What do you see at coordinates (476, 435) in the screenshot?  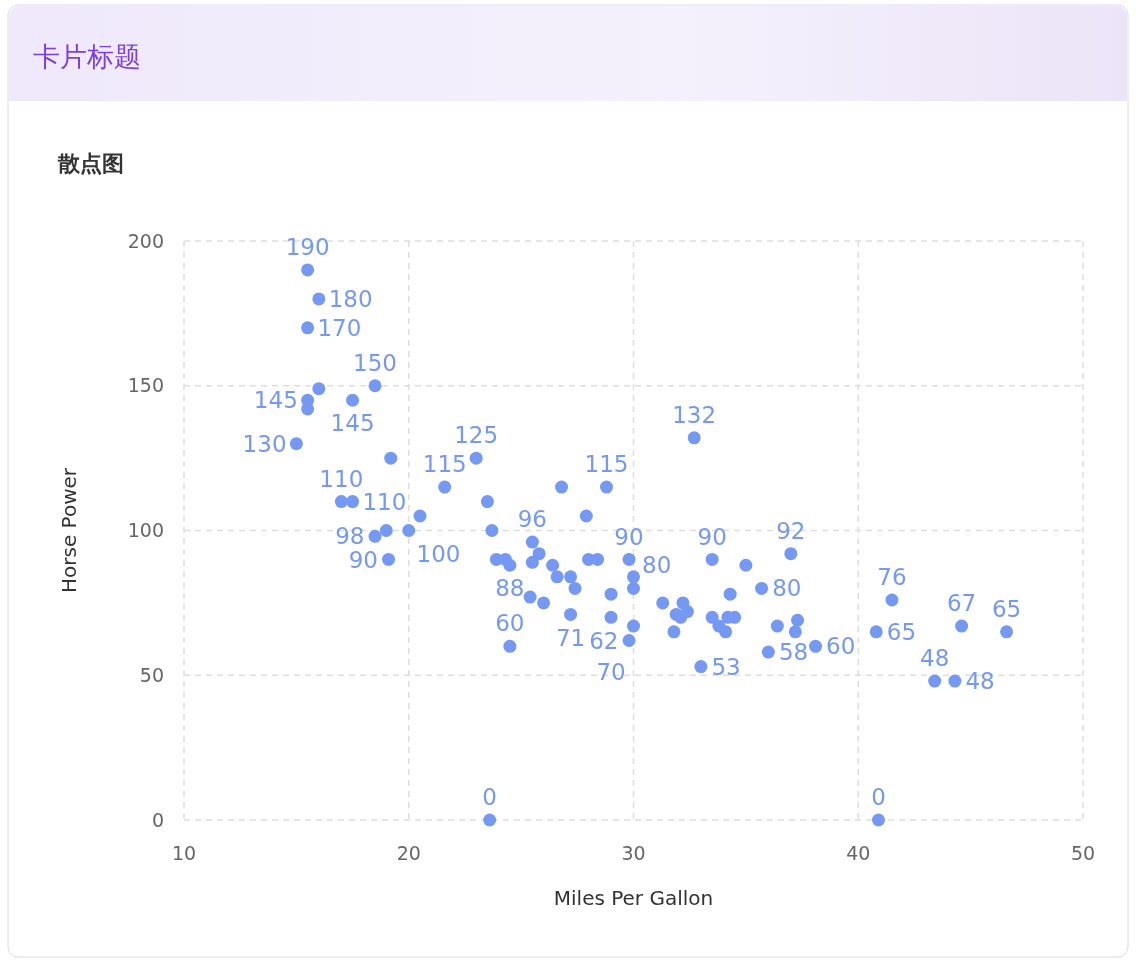 I see `data-label: 125` at bounding box center [476, 435].